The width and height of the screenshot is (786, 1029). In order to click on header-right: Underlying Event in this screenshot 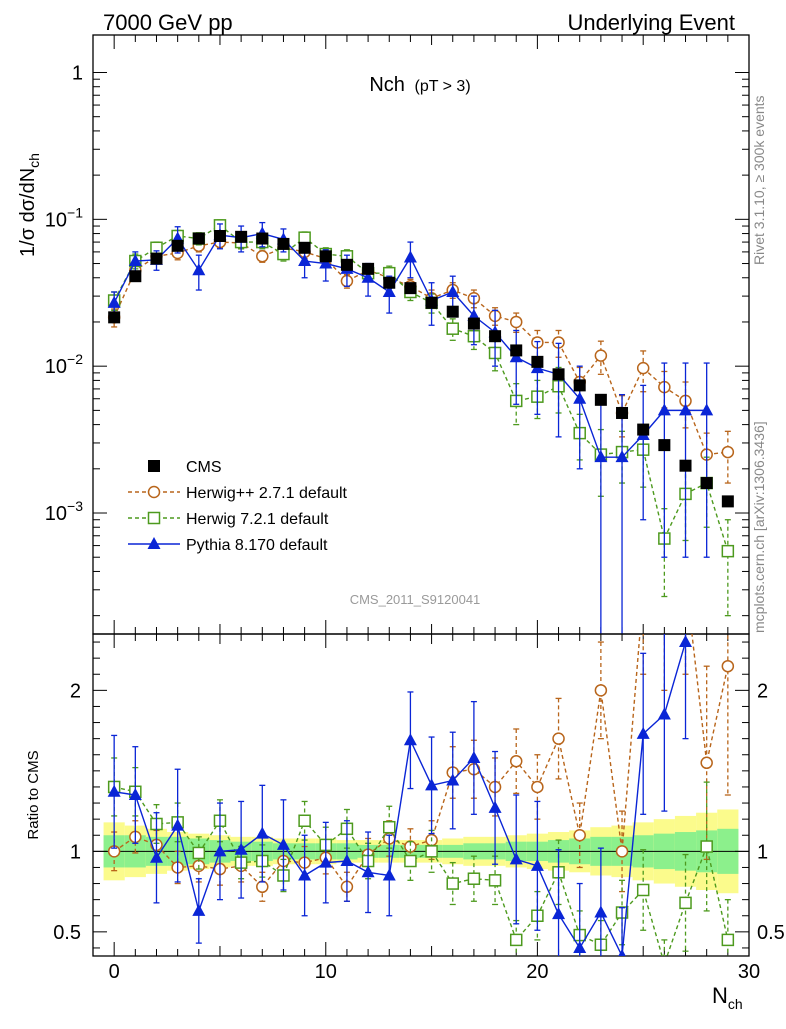, I will do `click(651, 22)`.